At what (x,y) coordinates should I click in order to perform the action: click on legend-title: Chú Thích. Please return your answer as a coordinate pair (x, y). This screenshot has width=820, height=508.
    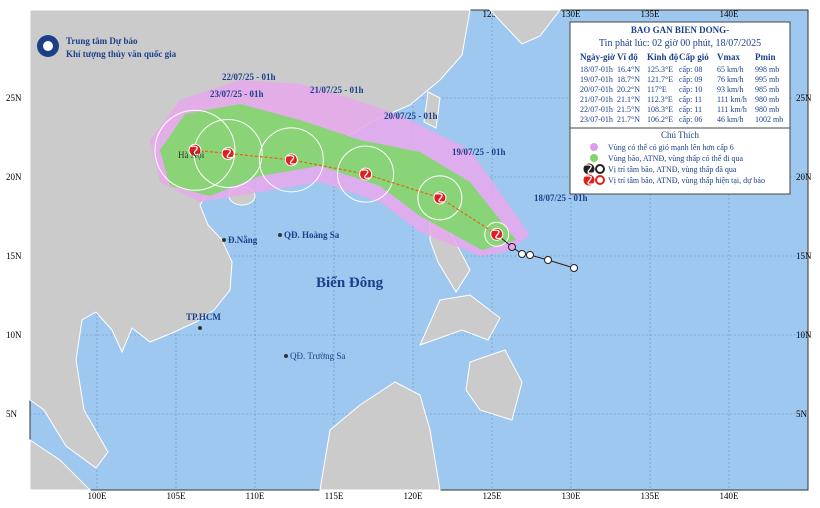
    Looking at the image, I should click on (680, 135).